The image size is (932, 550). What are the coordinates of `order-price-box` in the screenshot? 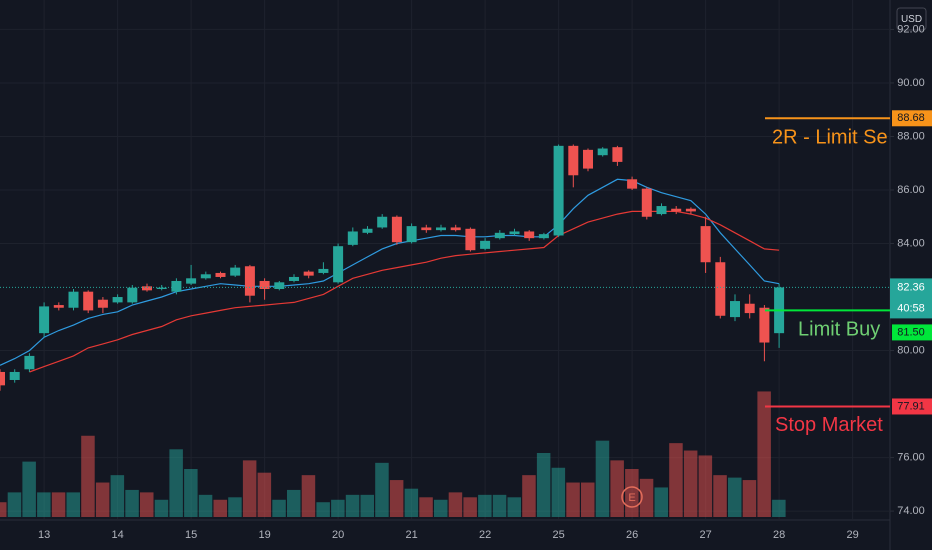 It's located at (912, 118).